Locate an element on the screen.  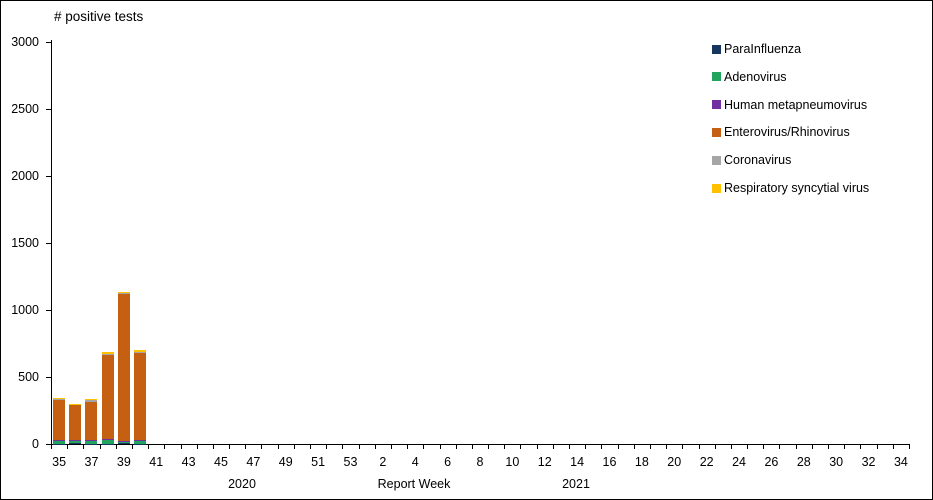
x-axis-week-label: 43 is located at coordinates (188, 462).